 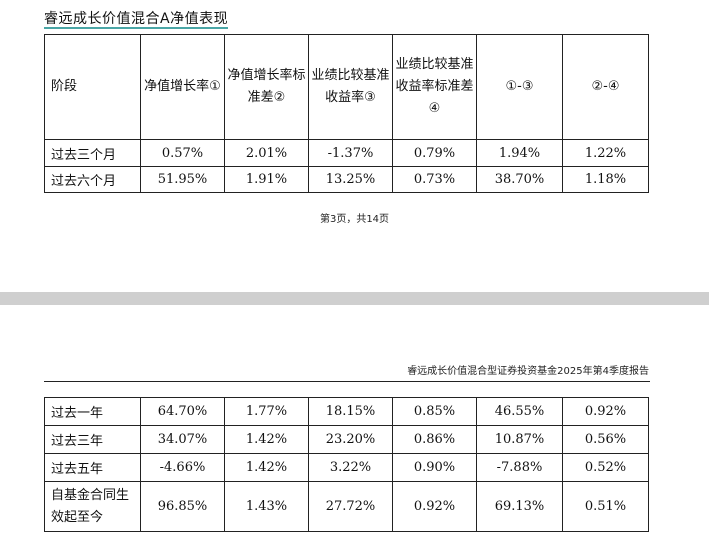 What do you see at coordinates (92, 439) in the screenshot?
I see `row-stage: 过去三年` at bounding box center [92, 439].